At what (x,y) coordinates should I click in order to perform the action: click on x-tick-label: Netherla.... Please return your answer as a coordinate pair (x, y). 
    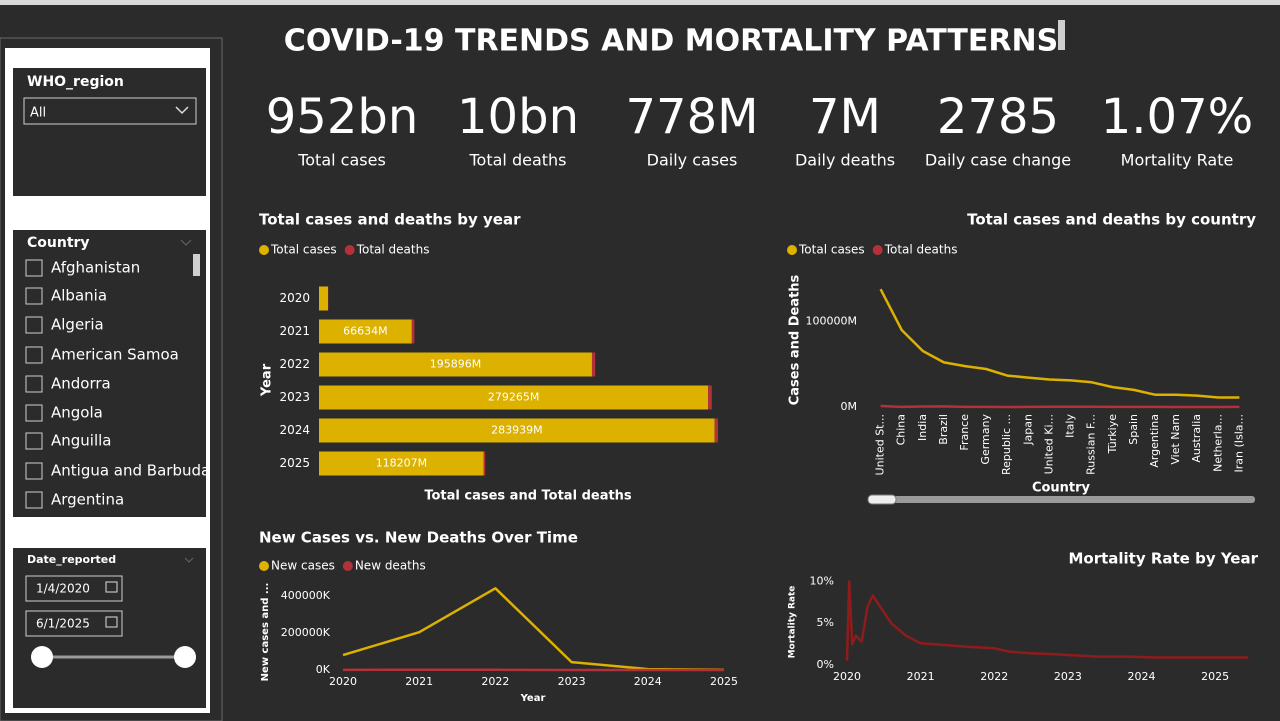
    Looking at the image, I should click on (1217, 443).